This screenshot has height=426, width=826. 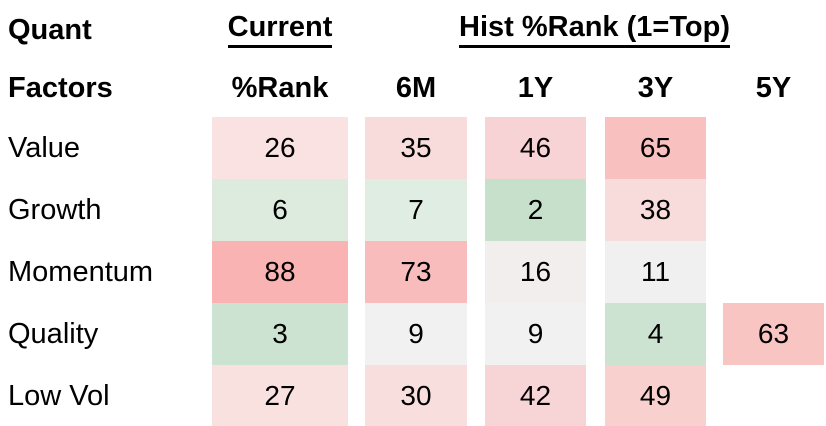 What do you see at coordinates (44, 147) in the screenshot?
I see `row-label-value: Value` at bounding box center [44, 147].